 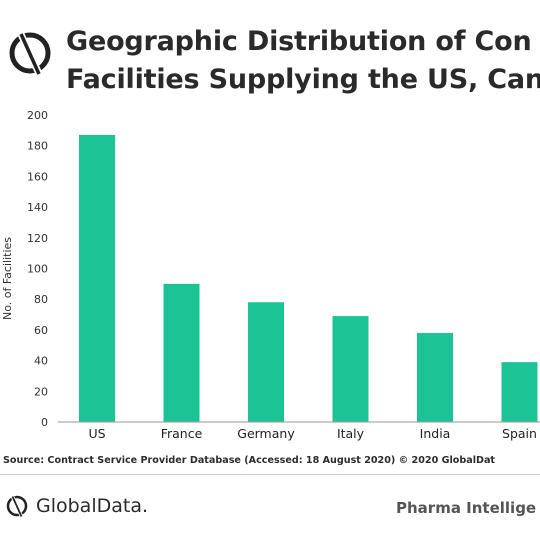 I want to click on bar-spain, so click(x=519, y=392).